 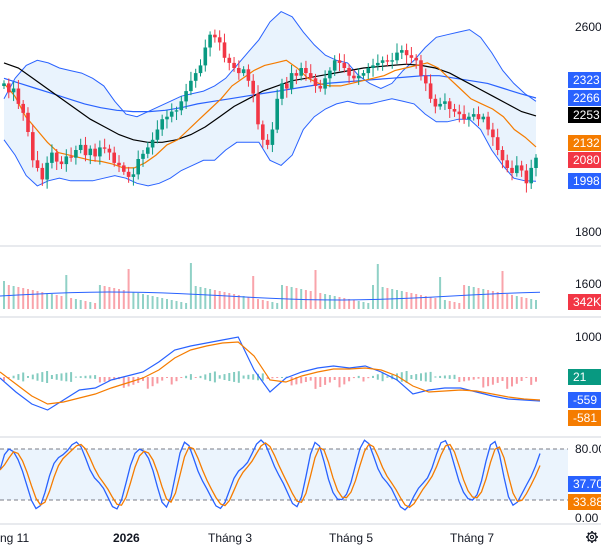 What do you see at coordinates (587, 518) in the screenshot?
I see `stoch-y-tick-0: 0.00` at bounding box center [587, 518].